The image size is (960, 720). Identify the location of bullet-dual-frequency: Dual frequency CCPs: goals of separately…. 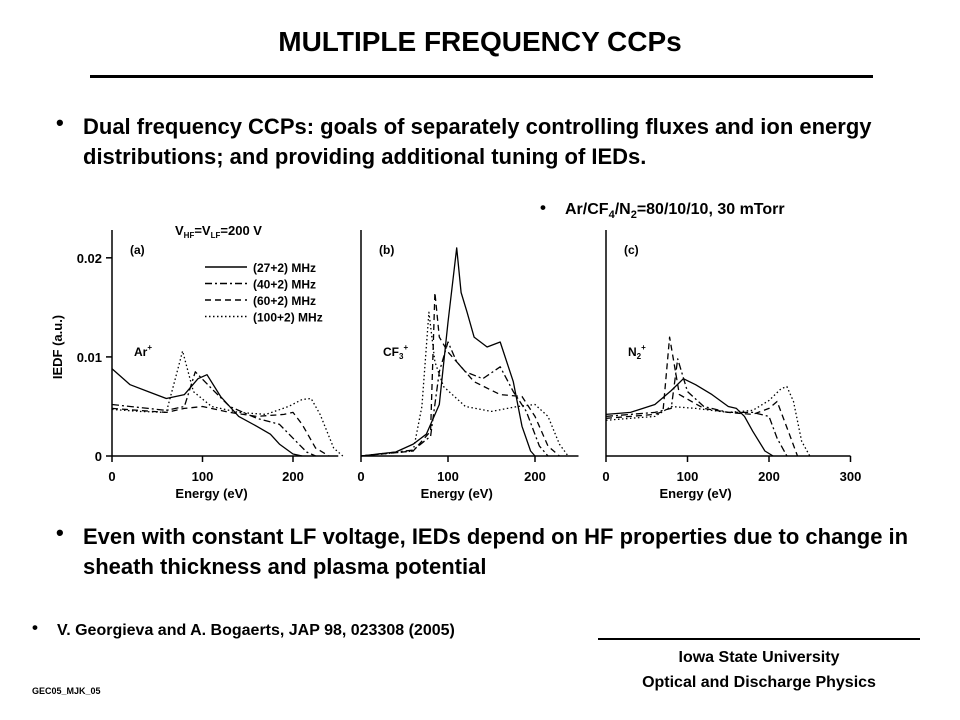
(477, 141).